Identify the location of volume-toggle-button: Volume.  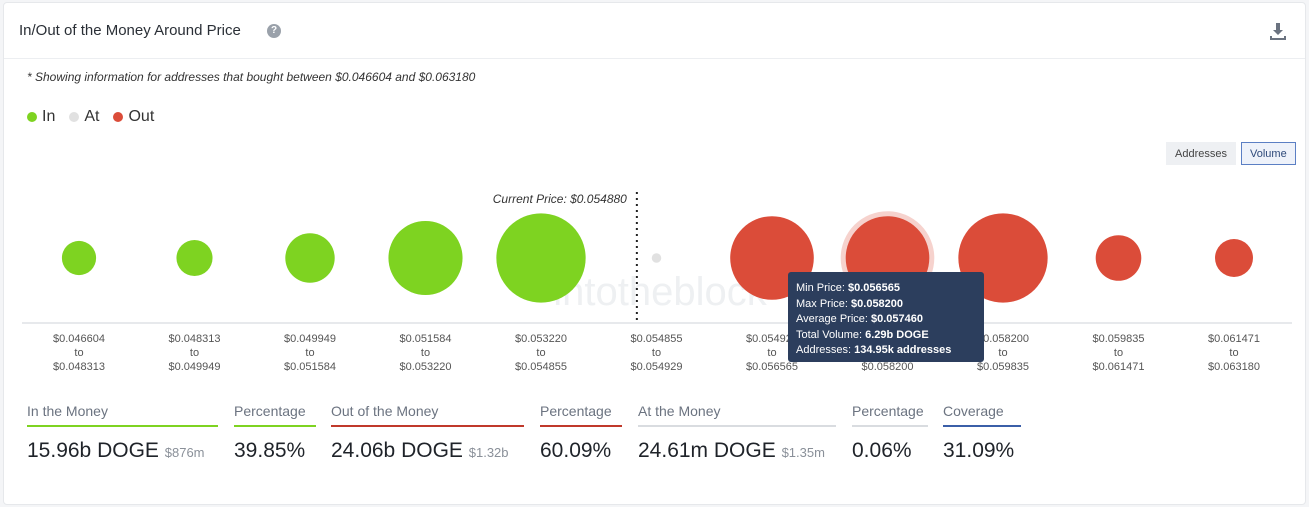
(1268, 153).